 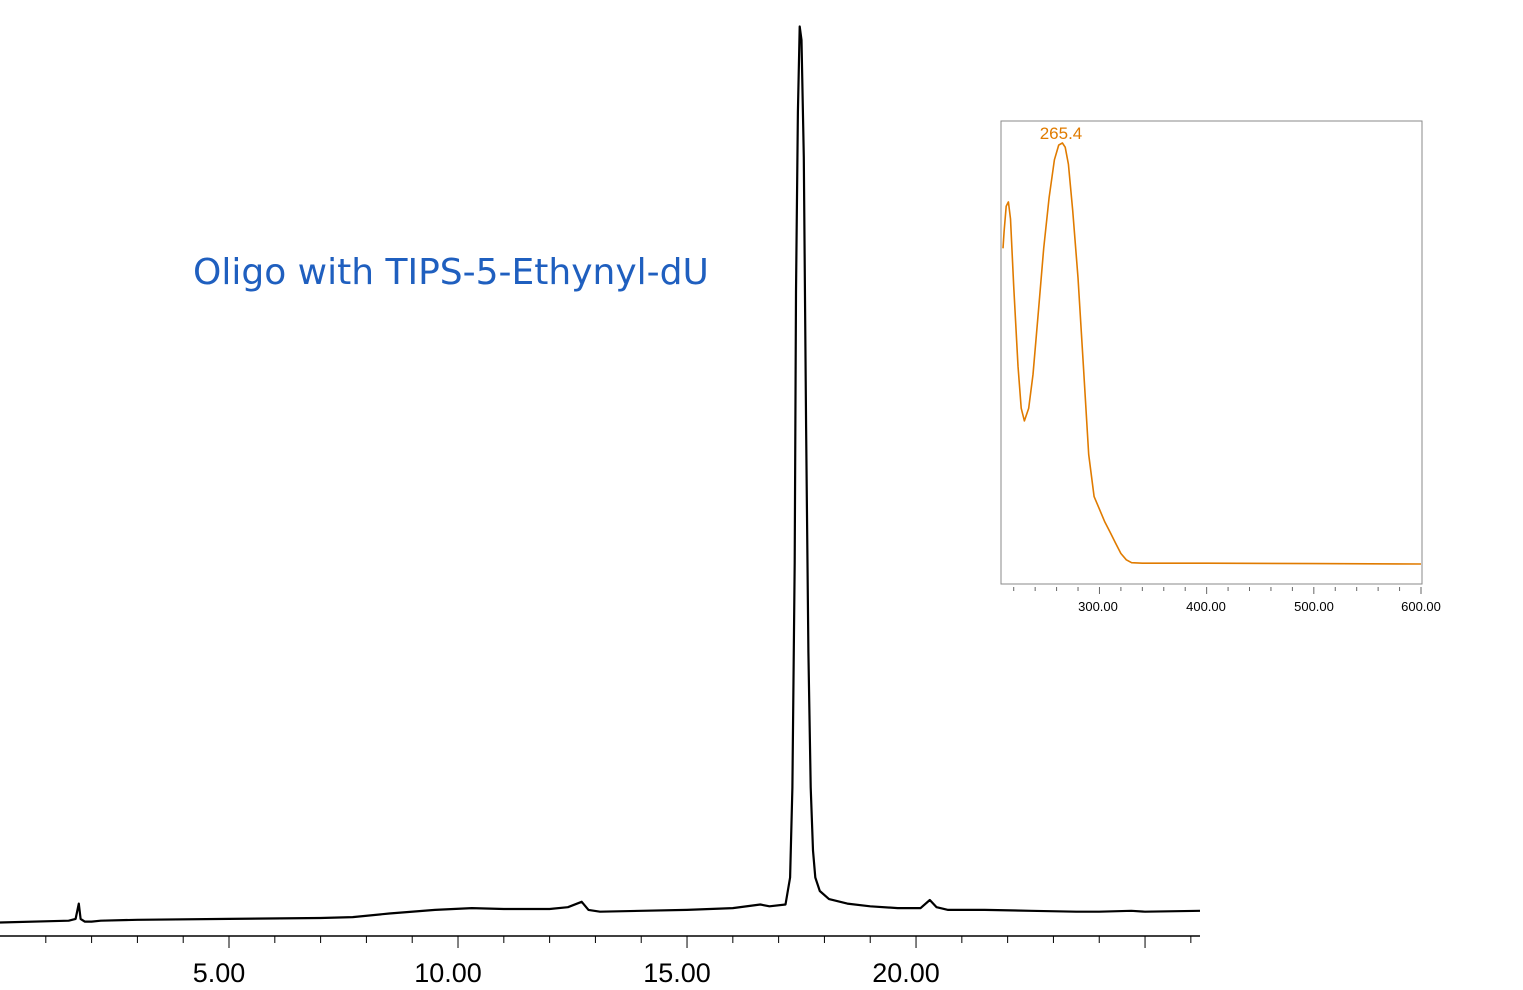 I want to click on uv-spectrum-series-line, so click(x=1212, y=353).